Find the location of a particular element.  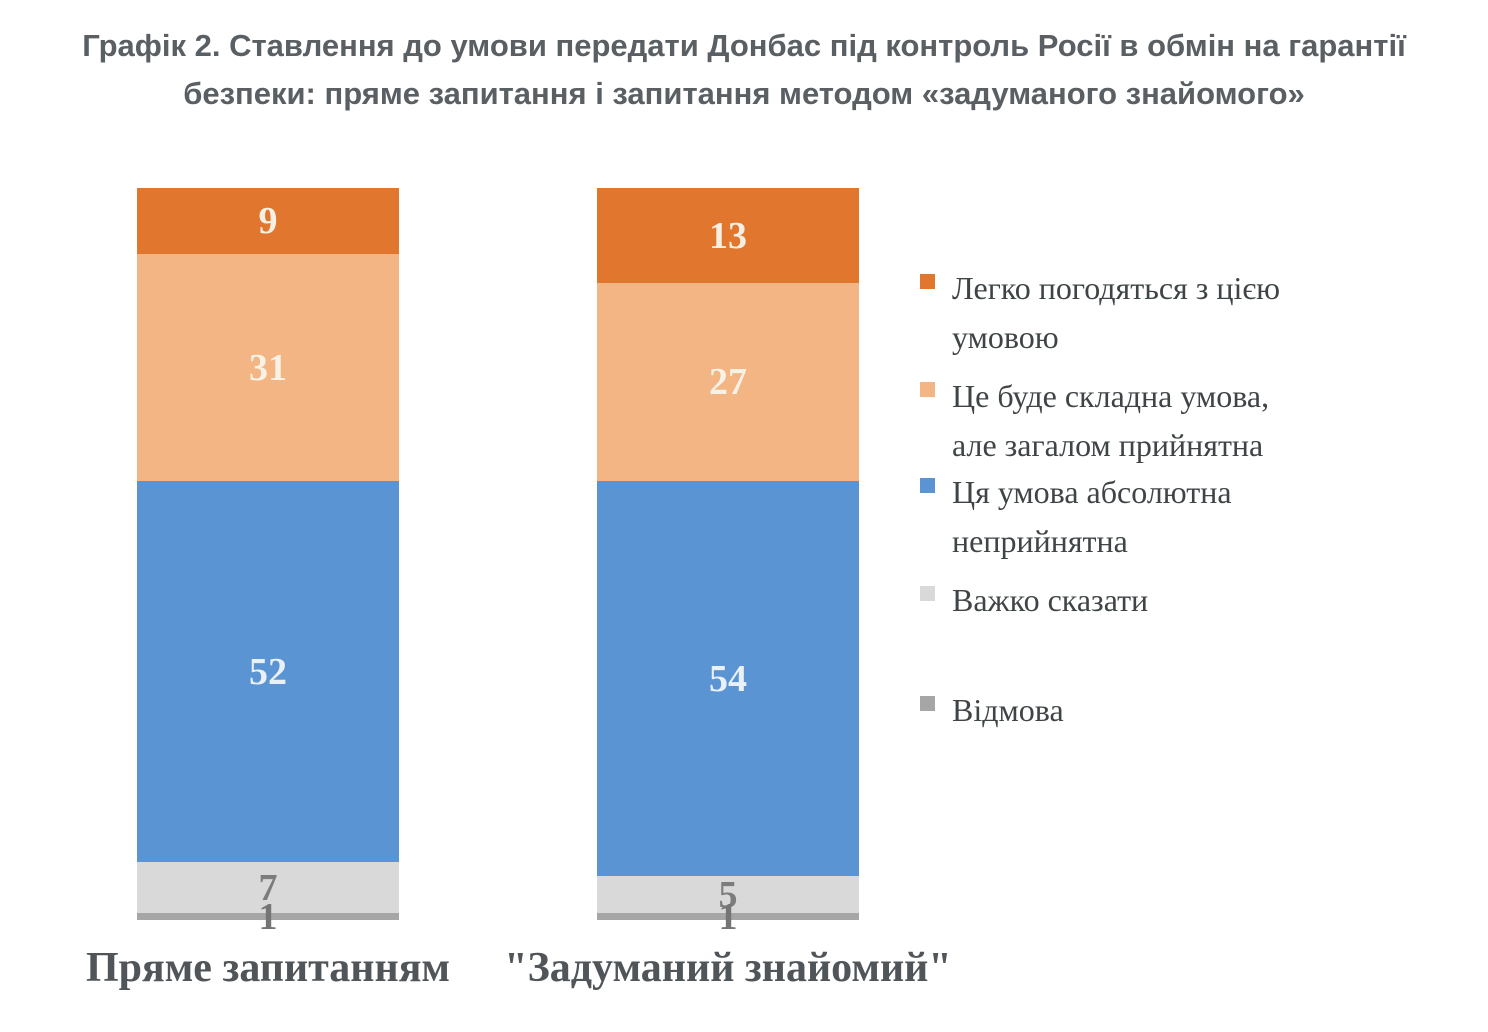

legend-label-easily-agree: Легко погодяться з цією умовою is located at coordinates (1116, 312).